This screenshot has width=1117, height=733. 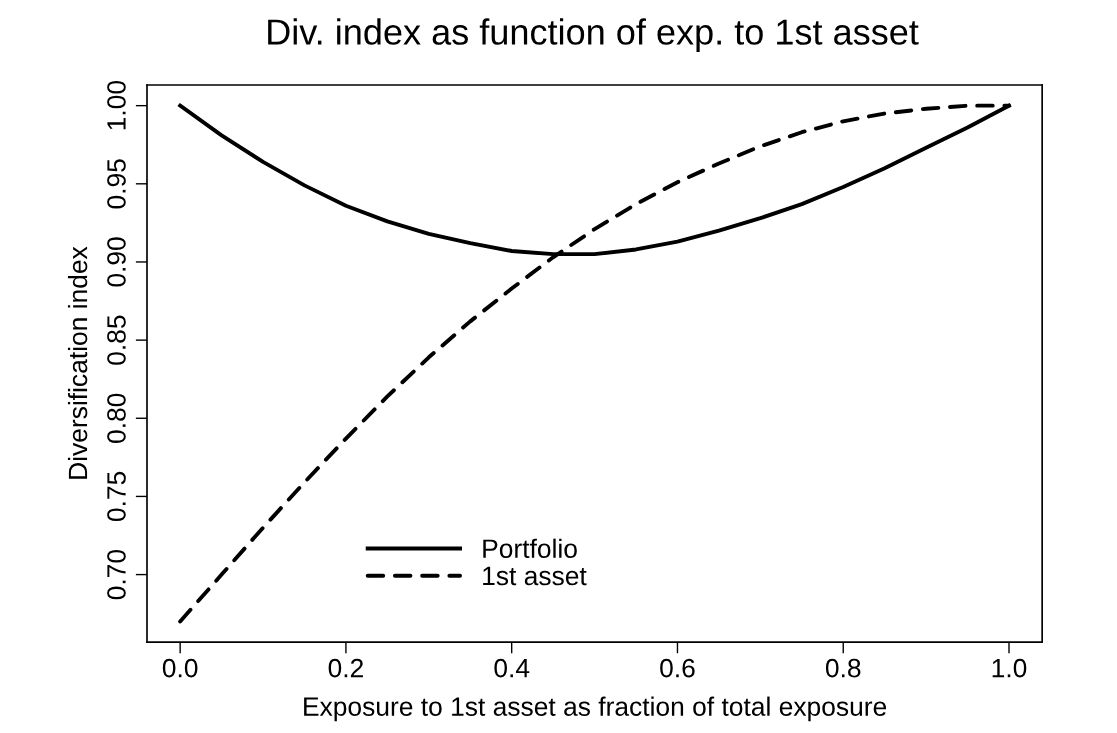 I want to click on chart-title: Div. index as function of exp. to 1st asset, so click(x=593, y=35).